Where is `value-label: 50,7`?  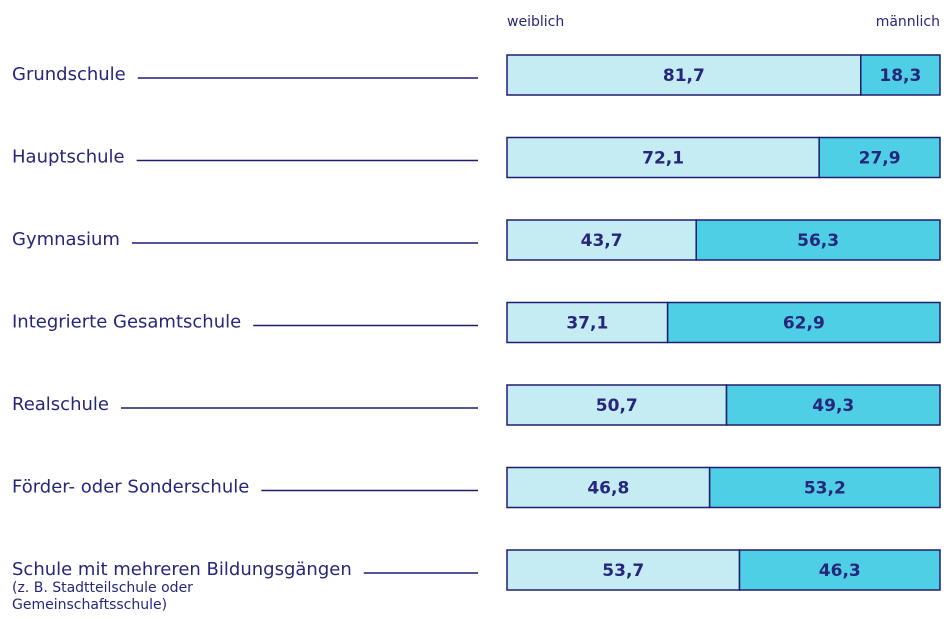 value-label: 50,7 is located at coordinates (617, 406).